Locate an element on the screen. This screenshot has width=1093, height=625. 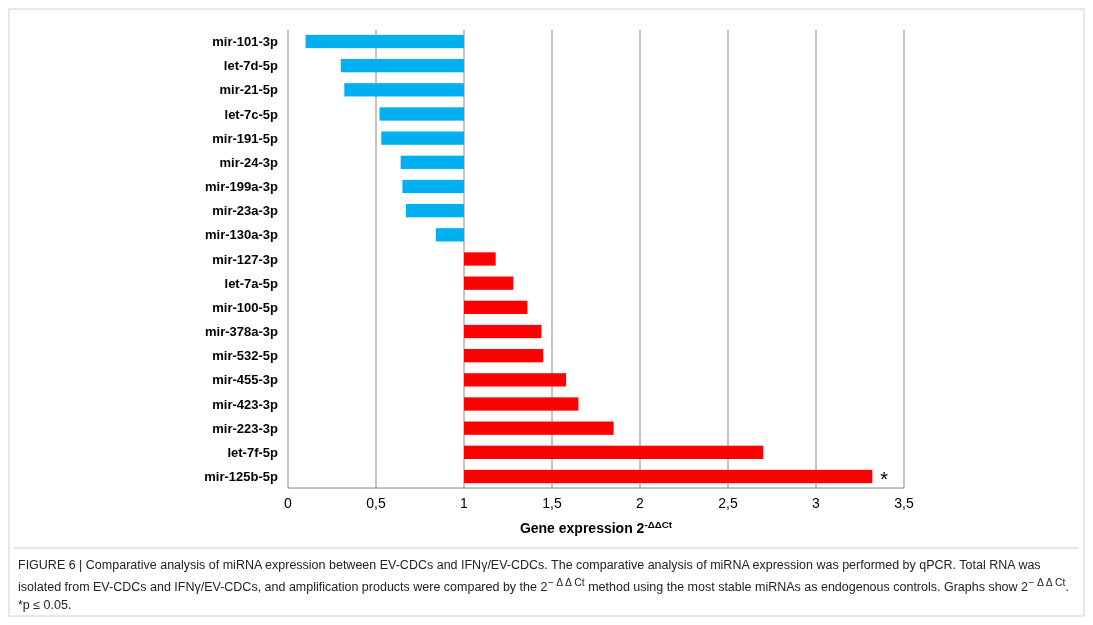
x-axis-title: Gene expression 2$^{-ΔΔCt}$ is located at coordinates (596, 527).